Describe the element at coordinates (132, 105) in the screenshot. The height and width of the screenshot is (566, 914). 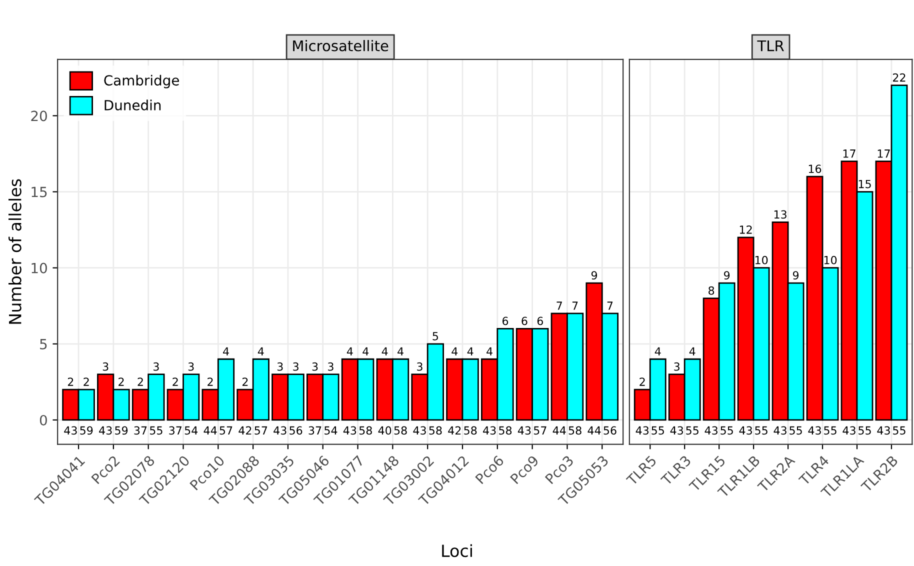
I see `legend-label: Dunedin` at that location.